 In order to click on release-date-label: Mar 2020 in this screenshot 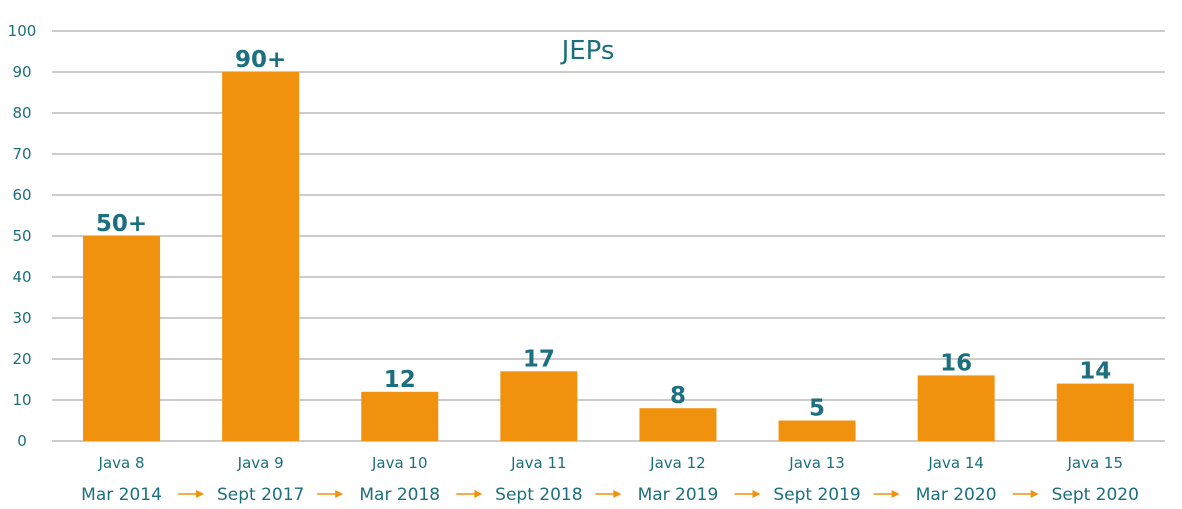, I will do `click(956, 495)`.